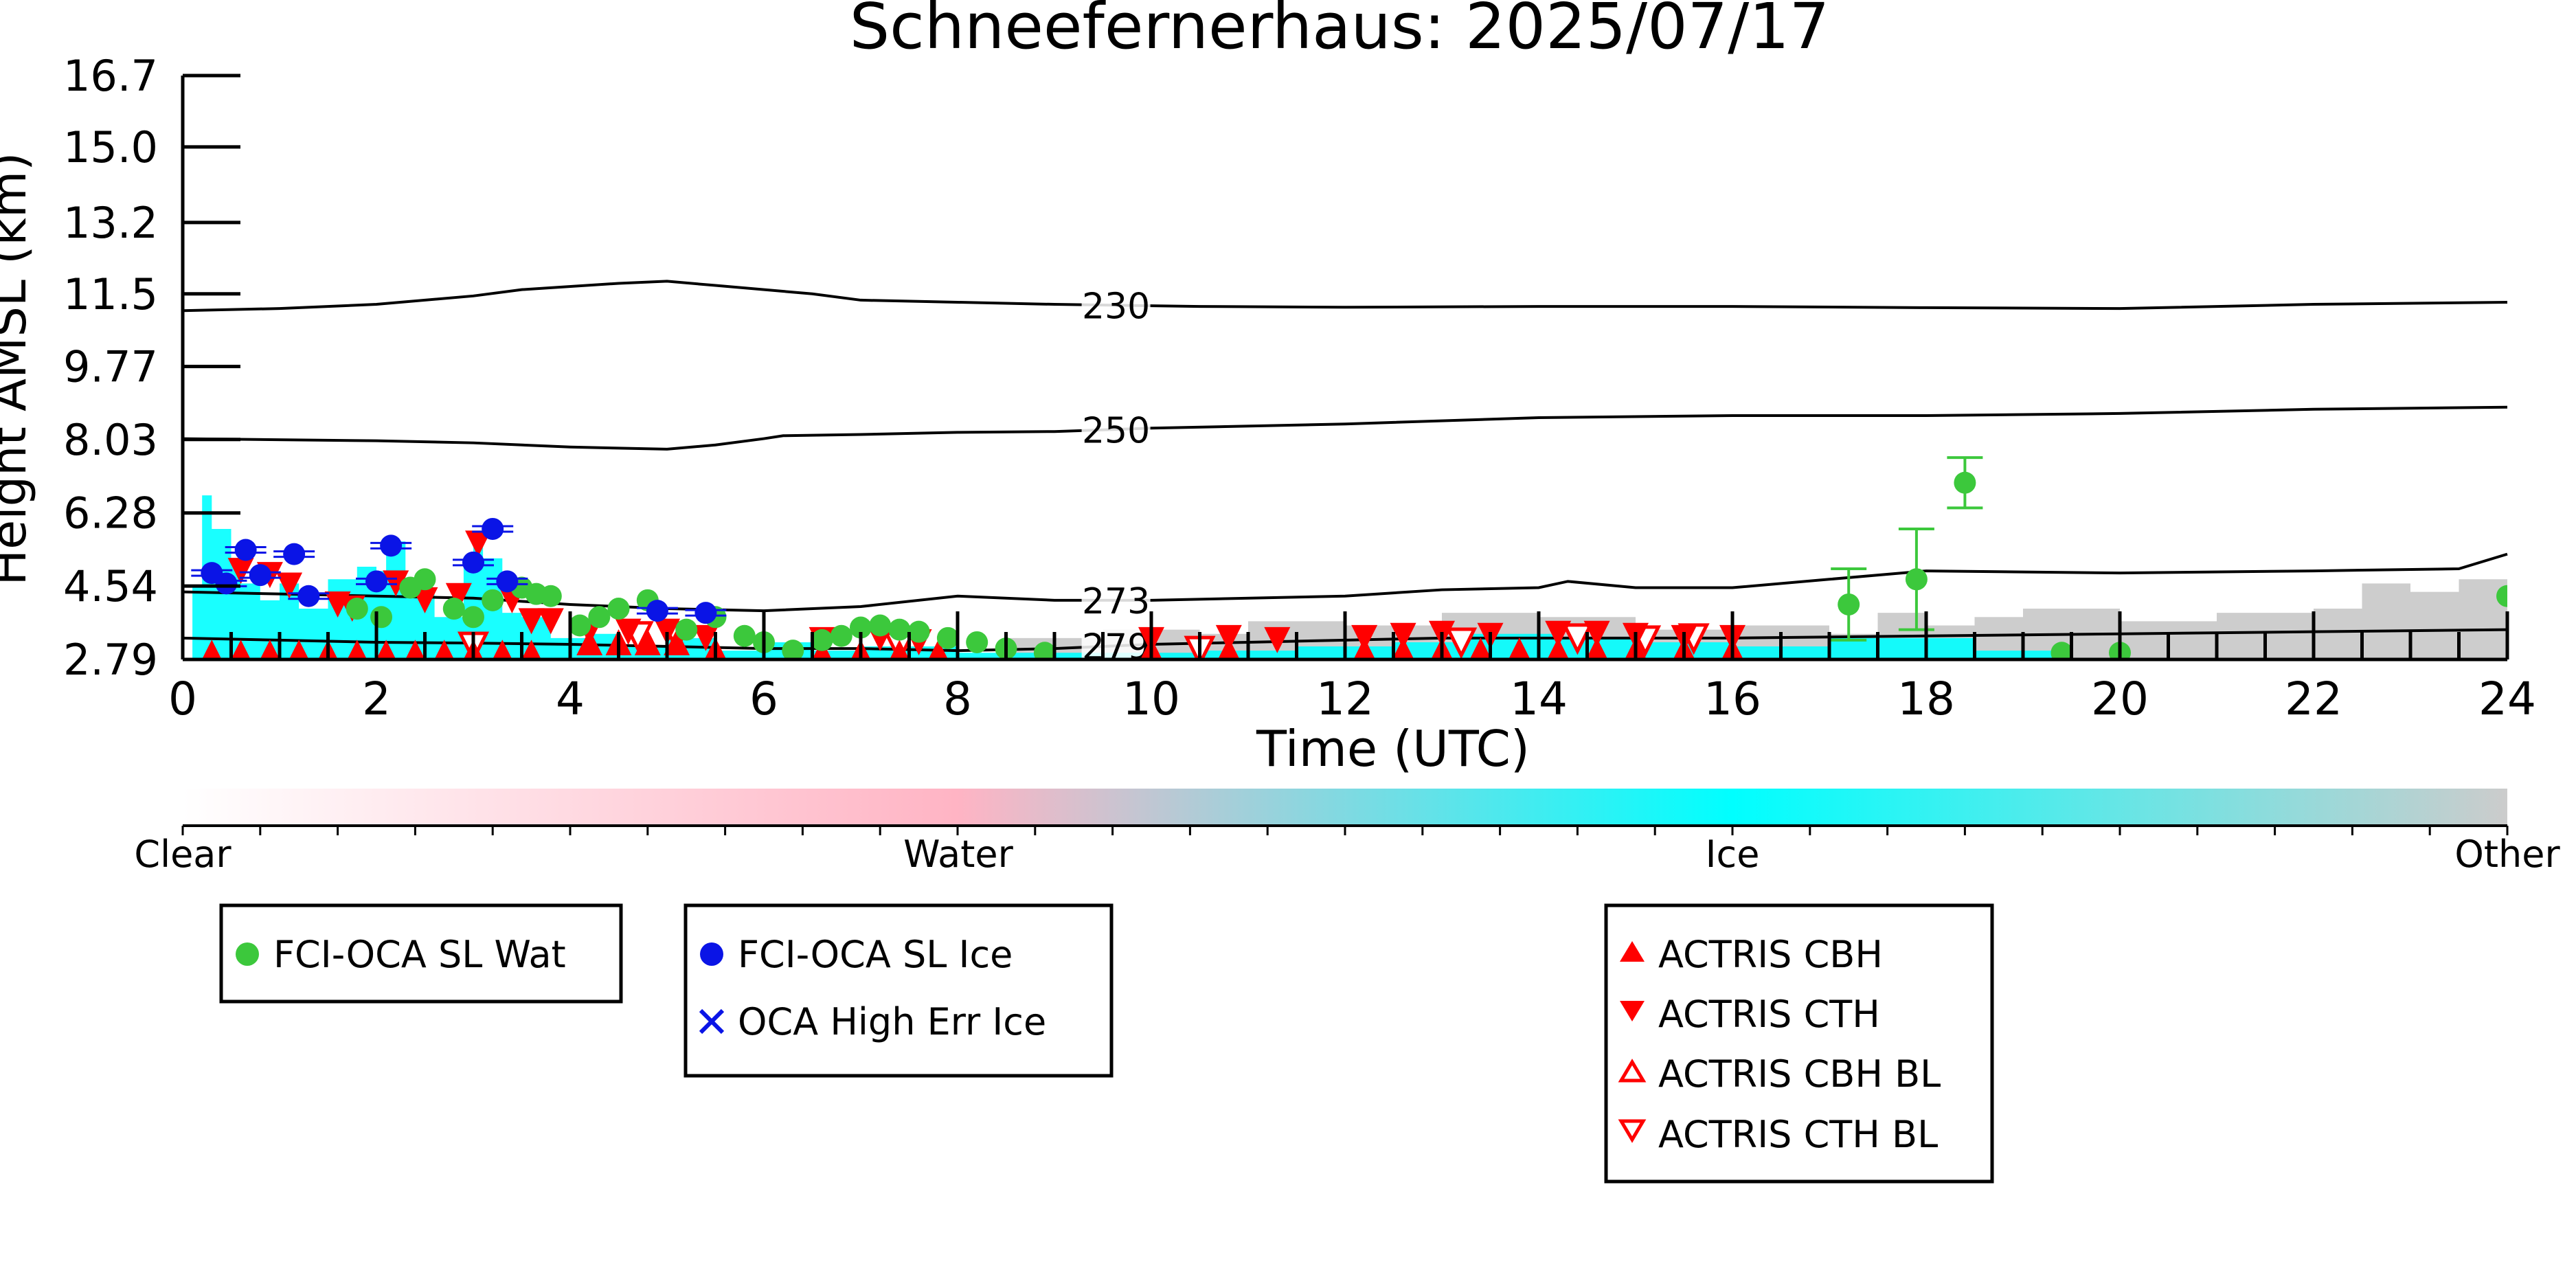  What do you see at coordinates (2313, 699) in the screenshot?
I see `x-tick-label: 22` at bounding box center [2313, 699].